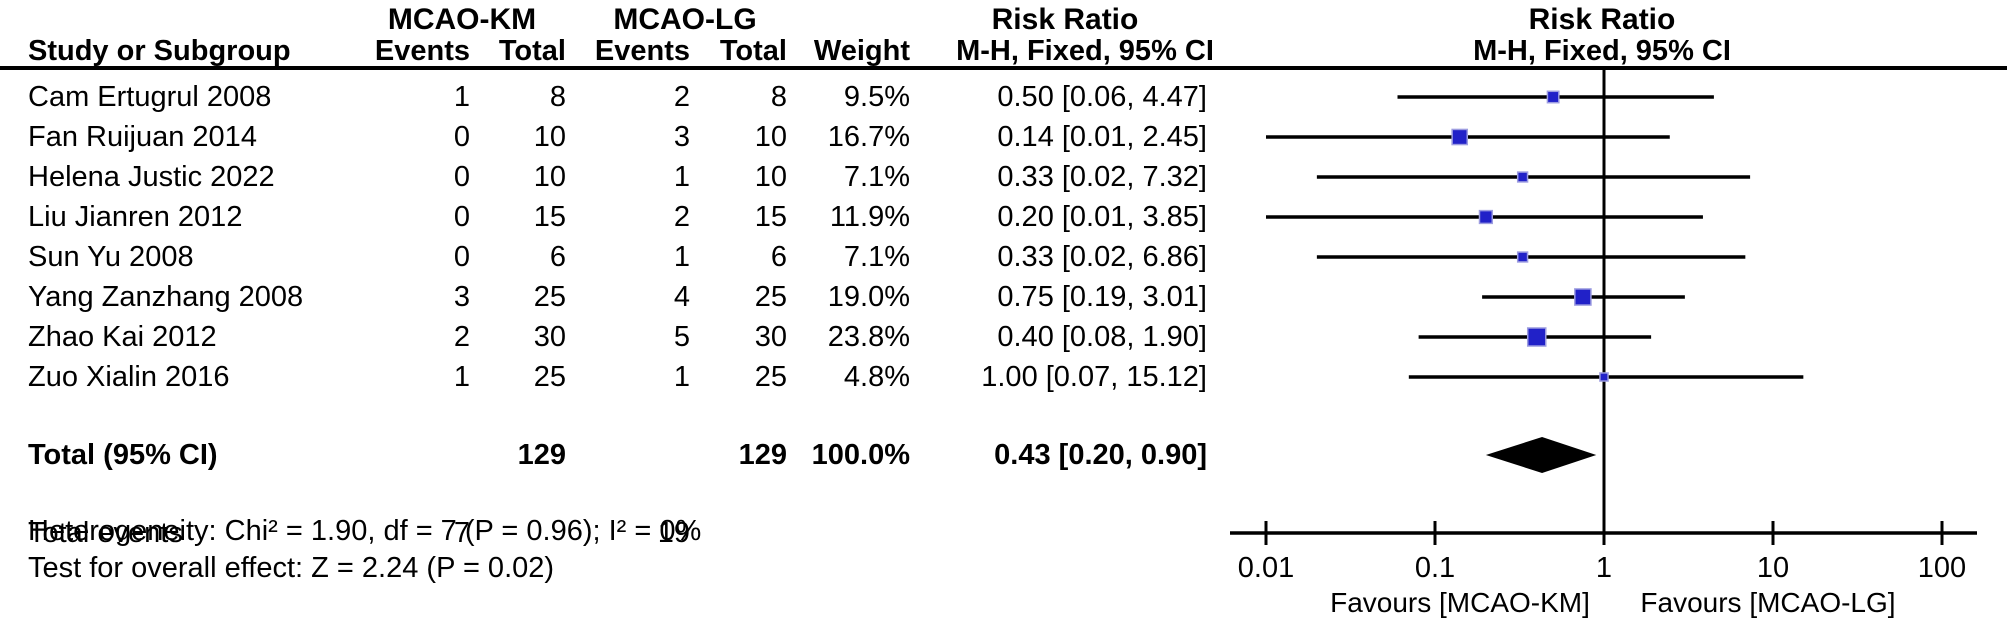  Describe the element at coordinates (1102, 137) in the screenshot. I see `risk-ratio-ci-value: 0.14 [0.01, 2.45]` at that location.